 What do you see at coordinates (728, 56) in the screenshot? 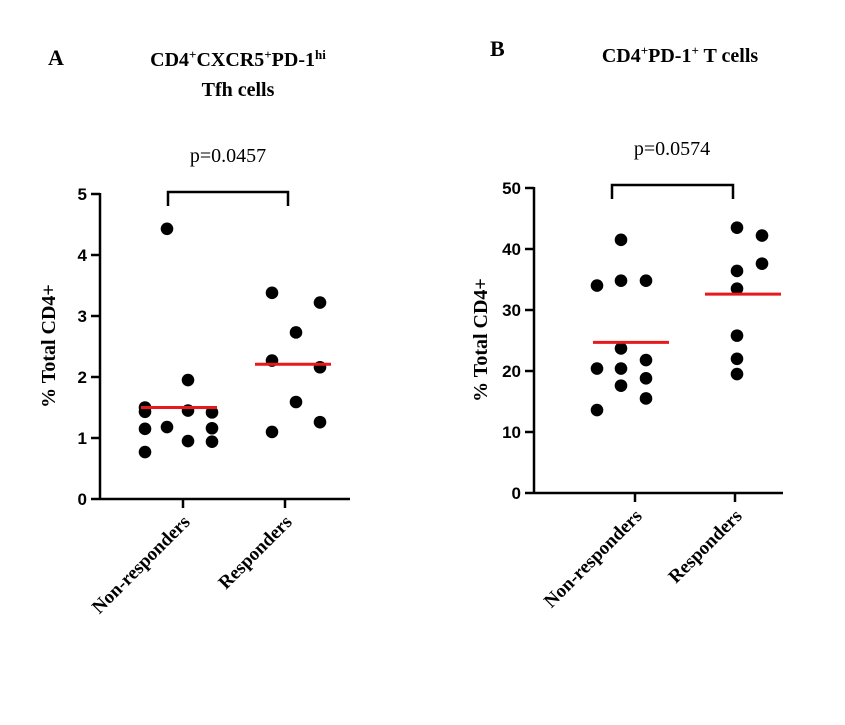
I see `title-text: T cells` at bounding box center [728, 56].